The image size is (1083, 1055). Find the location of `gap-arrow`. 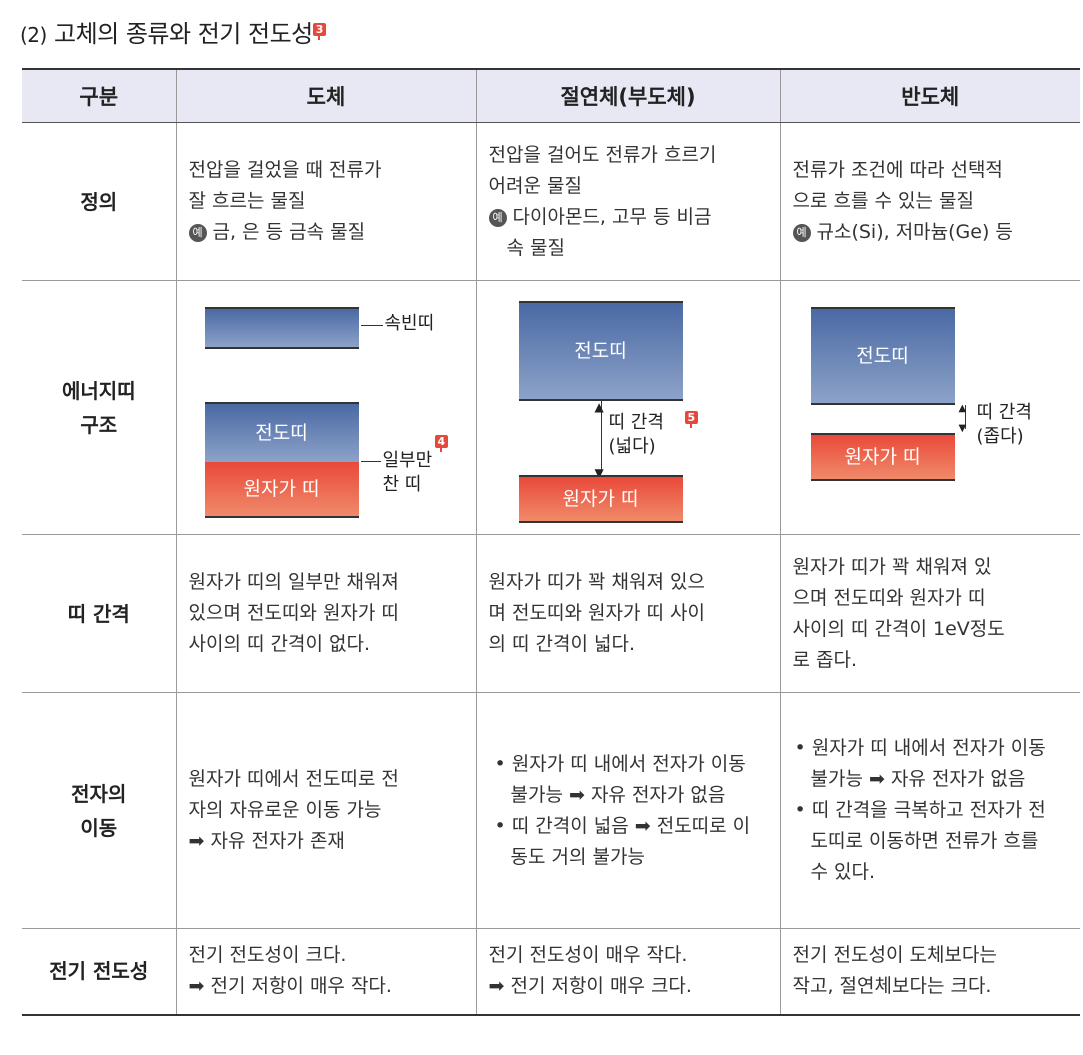

gap-arrow is located at coordinates (965, 416).